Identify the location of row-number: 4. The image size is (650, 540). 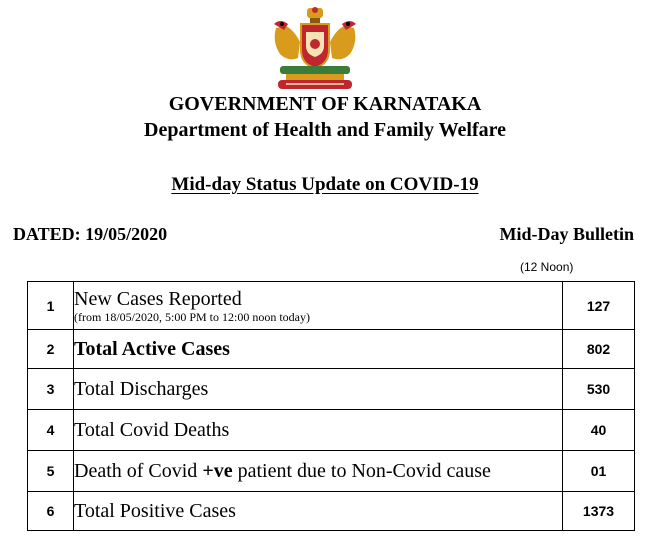
(50, 430).